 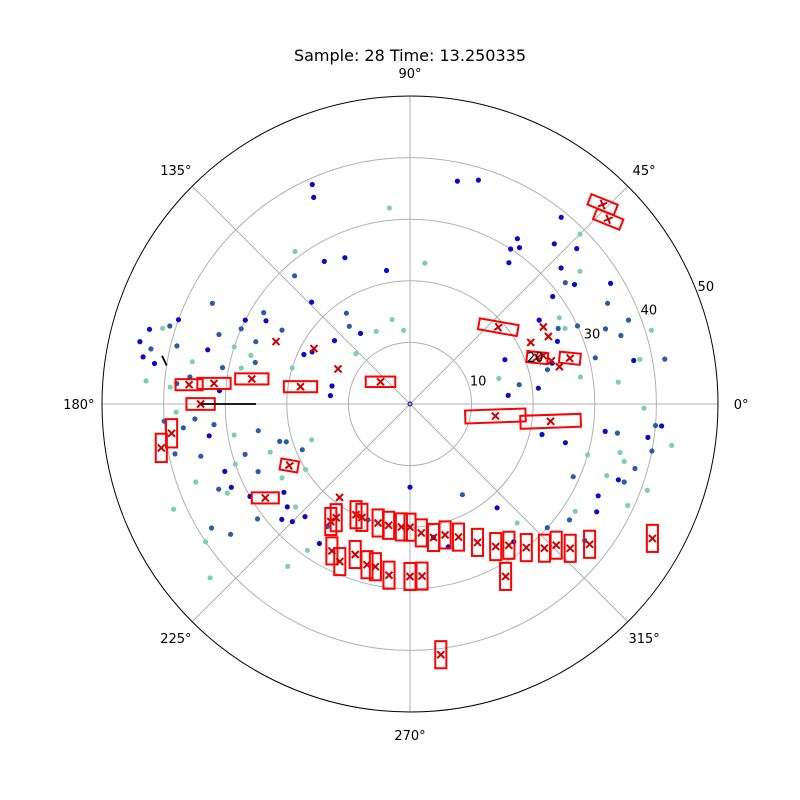 What do you see at coordinates (409, 736) in the screenshot?
I see `angle-tick-label: 270°` at bounding box center [409, 736].